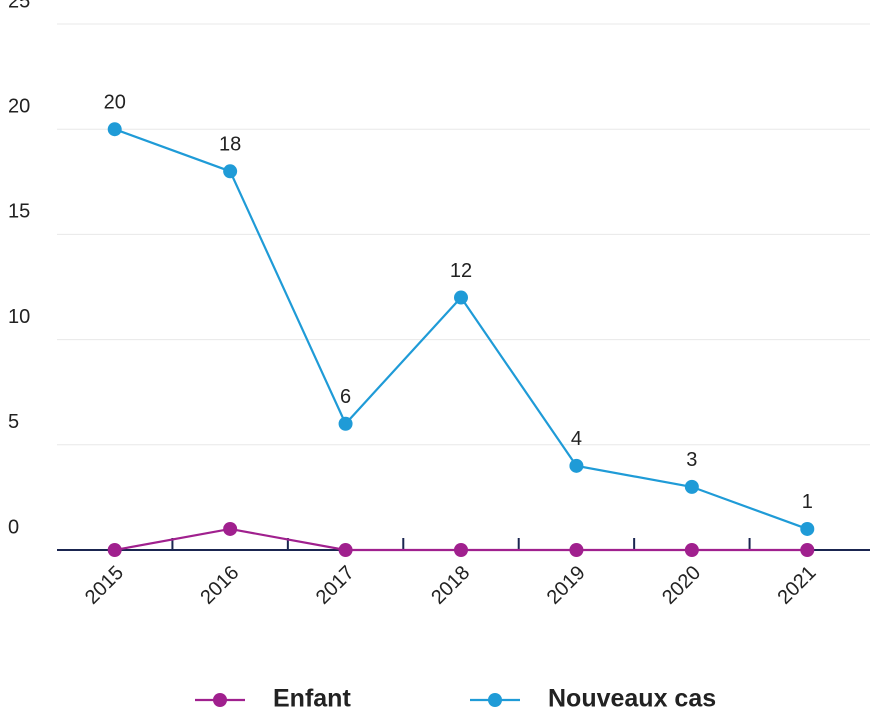 This screenshot has width=870, height=712. Describe the element at coordinates (219, 585) in the screenshot. I see `x-tick-label: 2016` at that location.